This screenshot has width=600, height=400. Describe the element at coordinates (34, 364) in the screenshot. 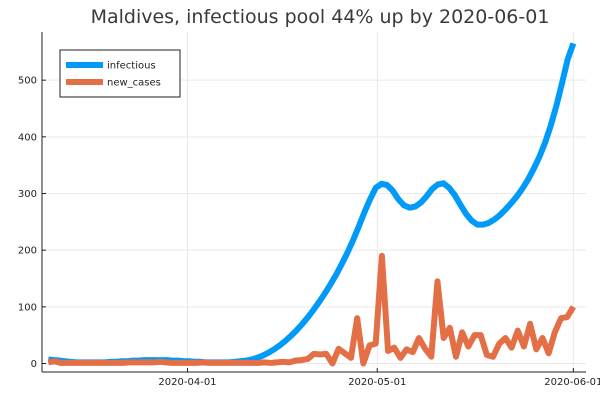

I see `y-tick-label: 0` at that location.